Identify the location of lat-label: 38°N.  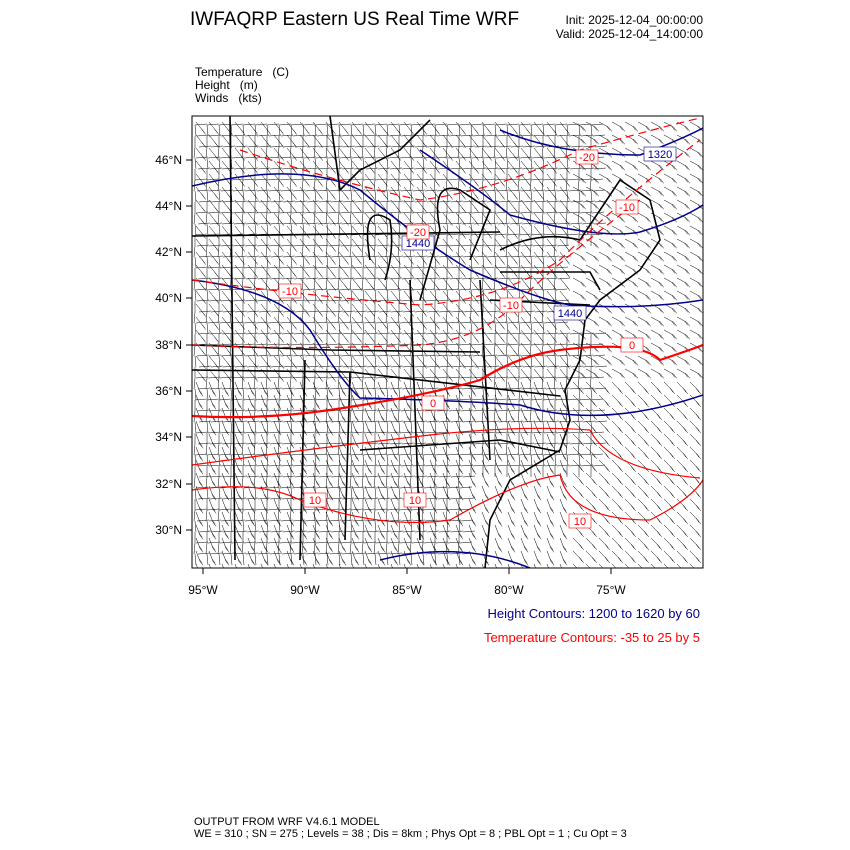
(168, 345).